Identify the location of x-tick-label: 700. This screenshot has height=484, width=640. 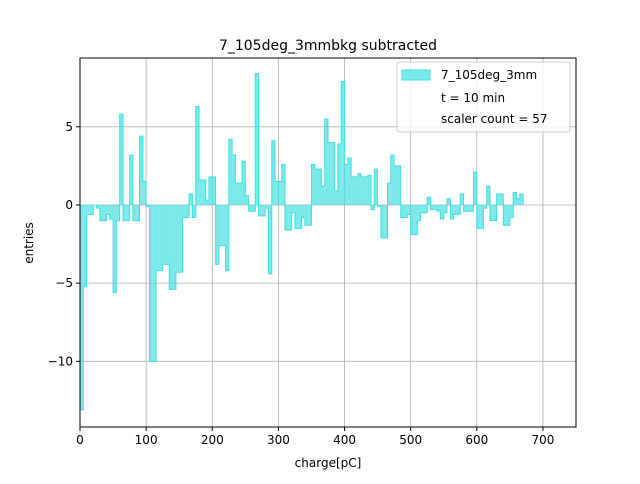
(542, 440).